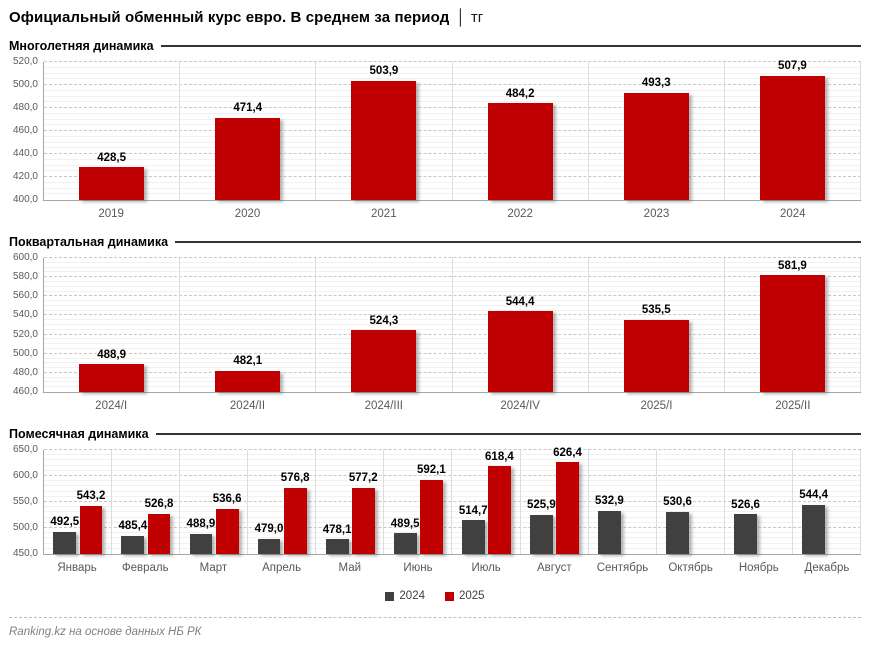 This screenshot has width=872, height=663. I want to click on category-group: 532,9, so click(623, 502).